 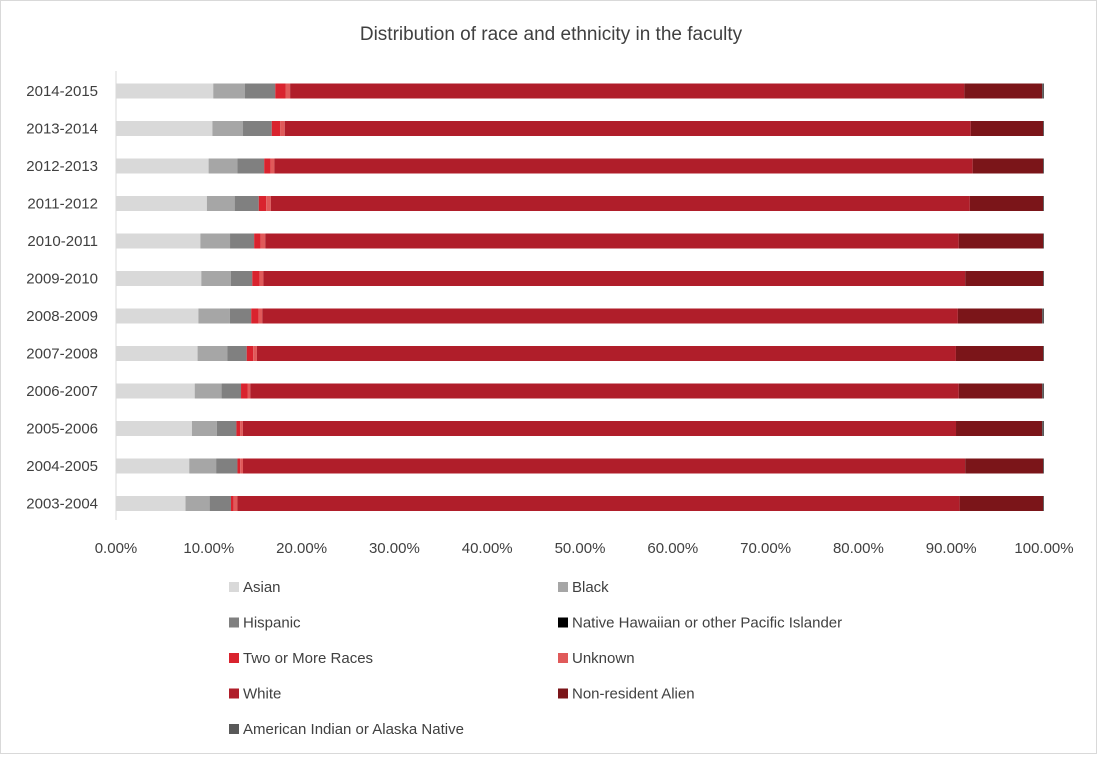 I want to click on legend-entry: Non-resident Alien, so click(x=626, y=694).